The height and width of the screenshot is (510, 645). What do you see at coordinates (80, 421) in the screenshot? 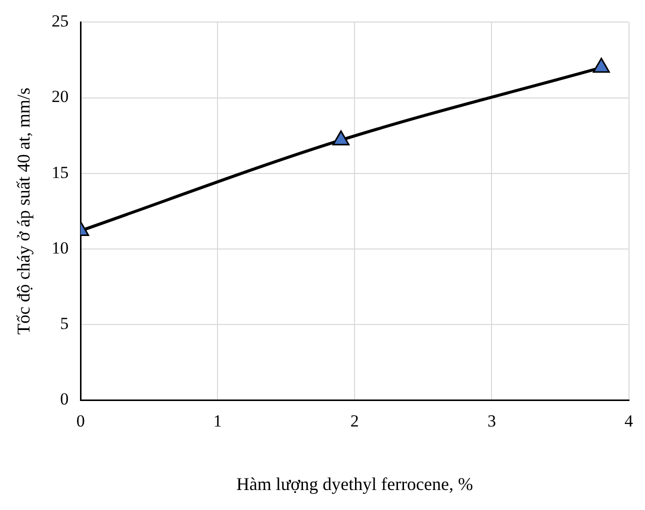
I see `x-tick-label: 0` at bounding box center [80, 421].